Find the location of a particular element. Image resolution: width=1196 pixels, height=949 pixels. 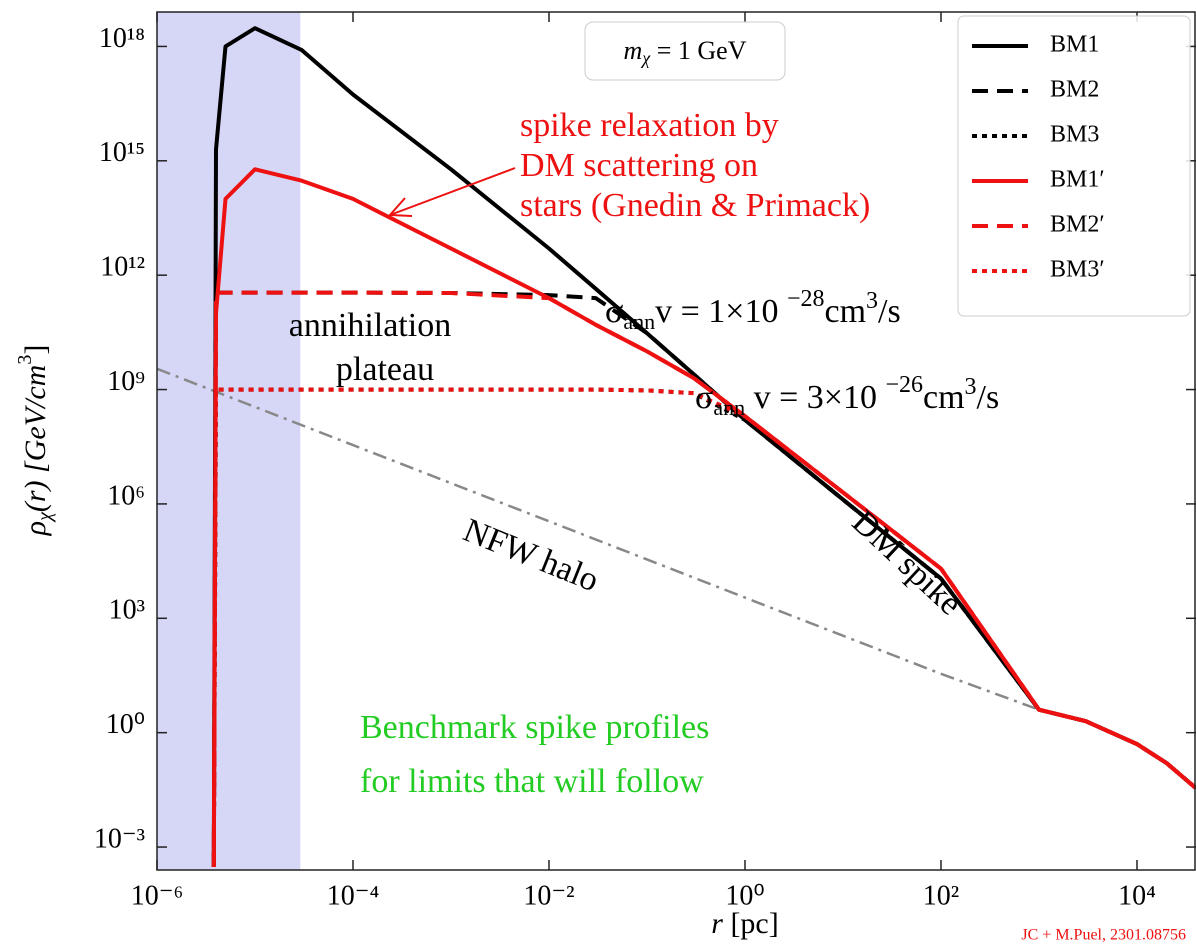

benchmark-note: Benchmark spike profiles is located at coordinates (534, 727).